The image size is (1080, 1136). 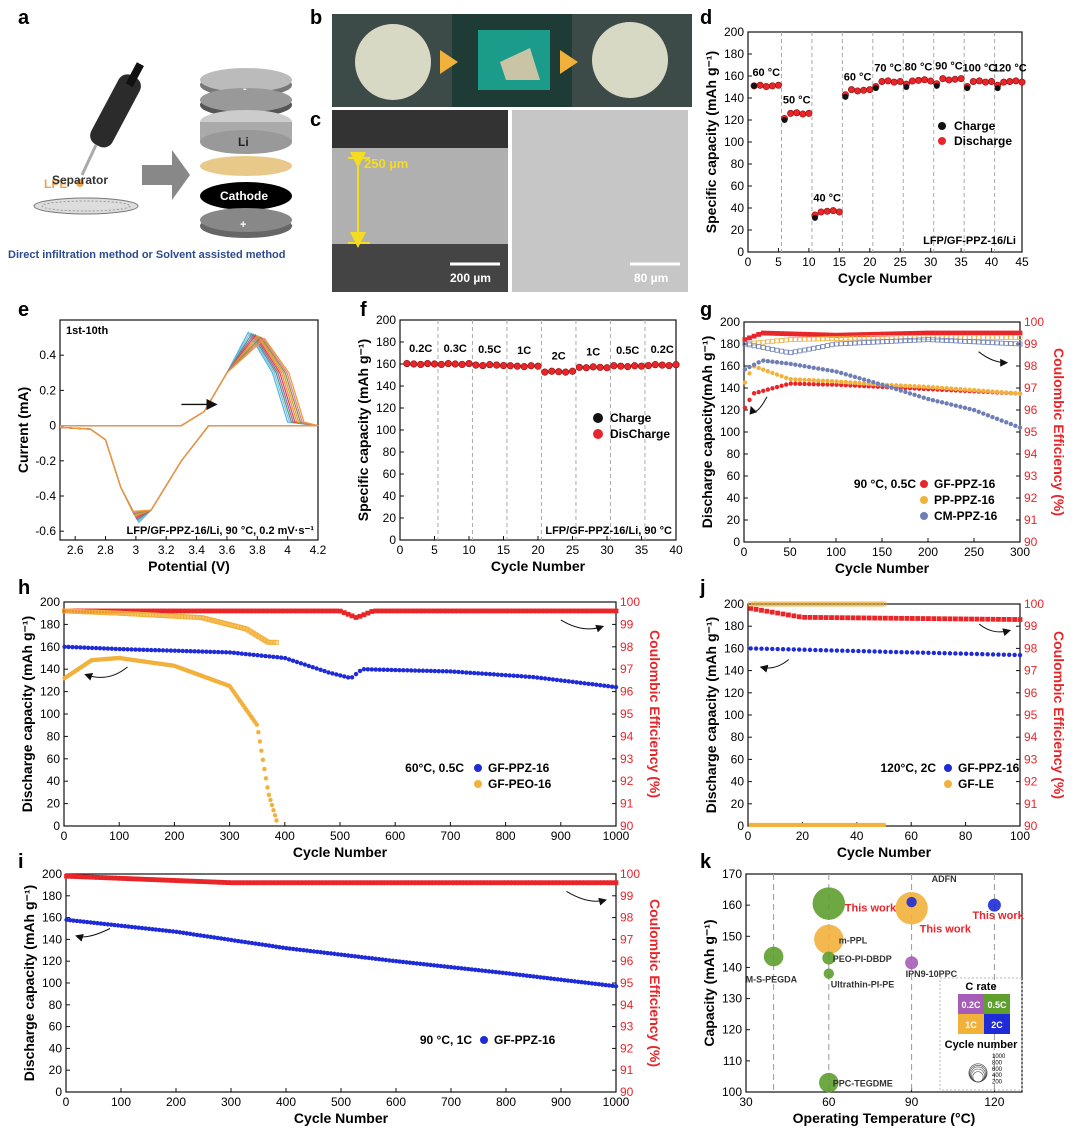 What do you see at coordinates (221, 531) in the screenshot?
I see `chart-annotation: LFP/GF-PPZ-16/Li, 90 °C, 0.2 mV·s⁻¹` at bounding box center [221, 531].